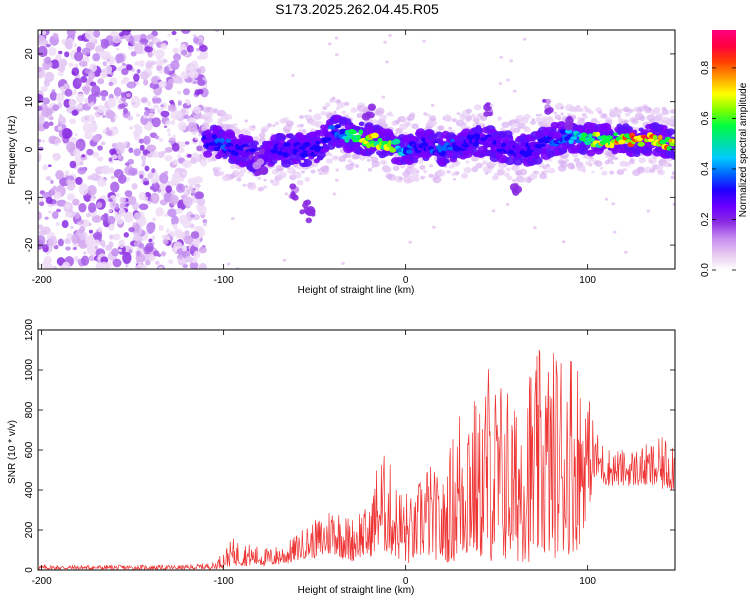 The image size is (750, 605). What do you see at coordinates (12, 150) in the screenshot?
I see `spectrogram-y-label: Frequency (Hz)` at bounding box center [12, 150].